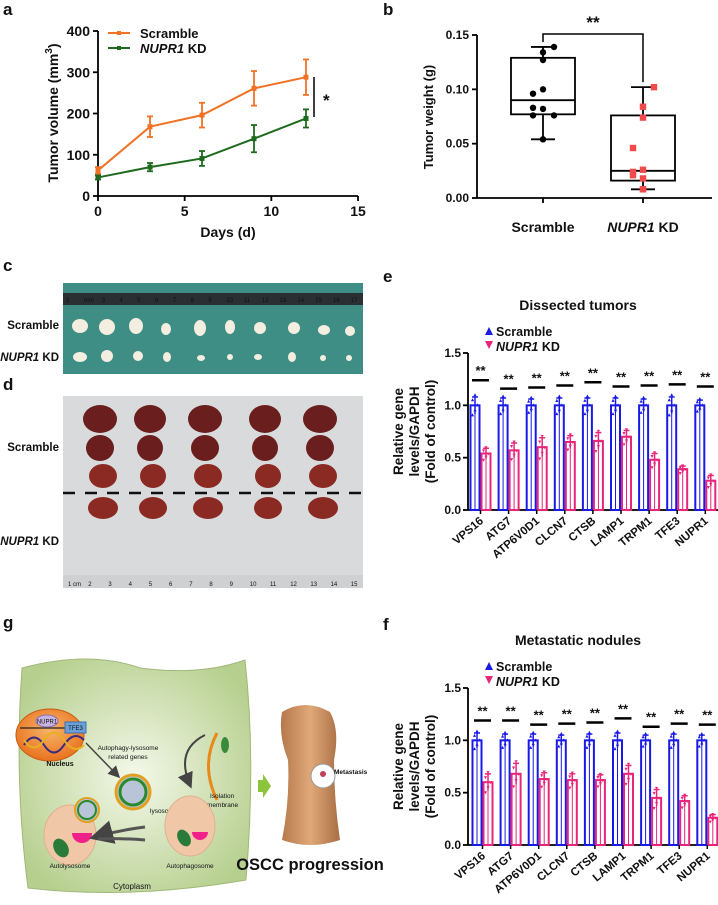 This screenshot has height=905, width=718. Describe the element at coordinates (171, 585) in the screenshot. I see `ruler-label: 6` at that location.